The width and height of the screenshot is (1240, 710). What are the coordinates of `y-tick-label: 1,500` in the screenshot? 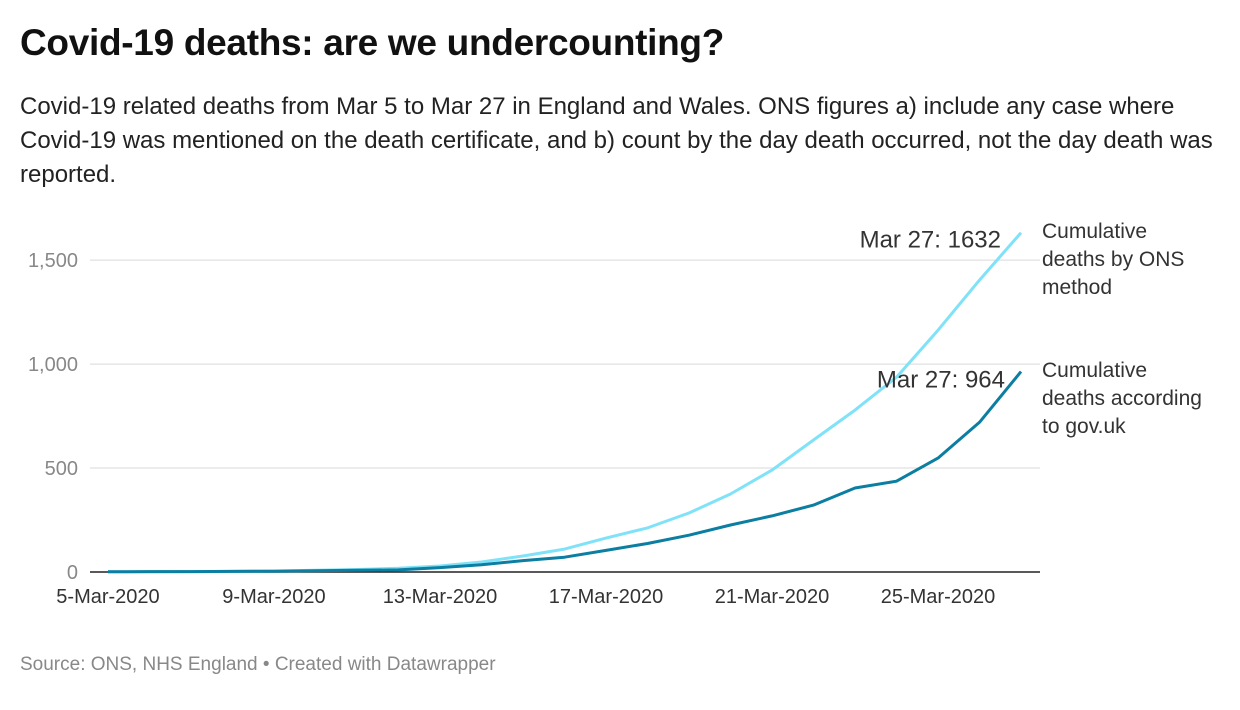 It's located at (53, 261).